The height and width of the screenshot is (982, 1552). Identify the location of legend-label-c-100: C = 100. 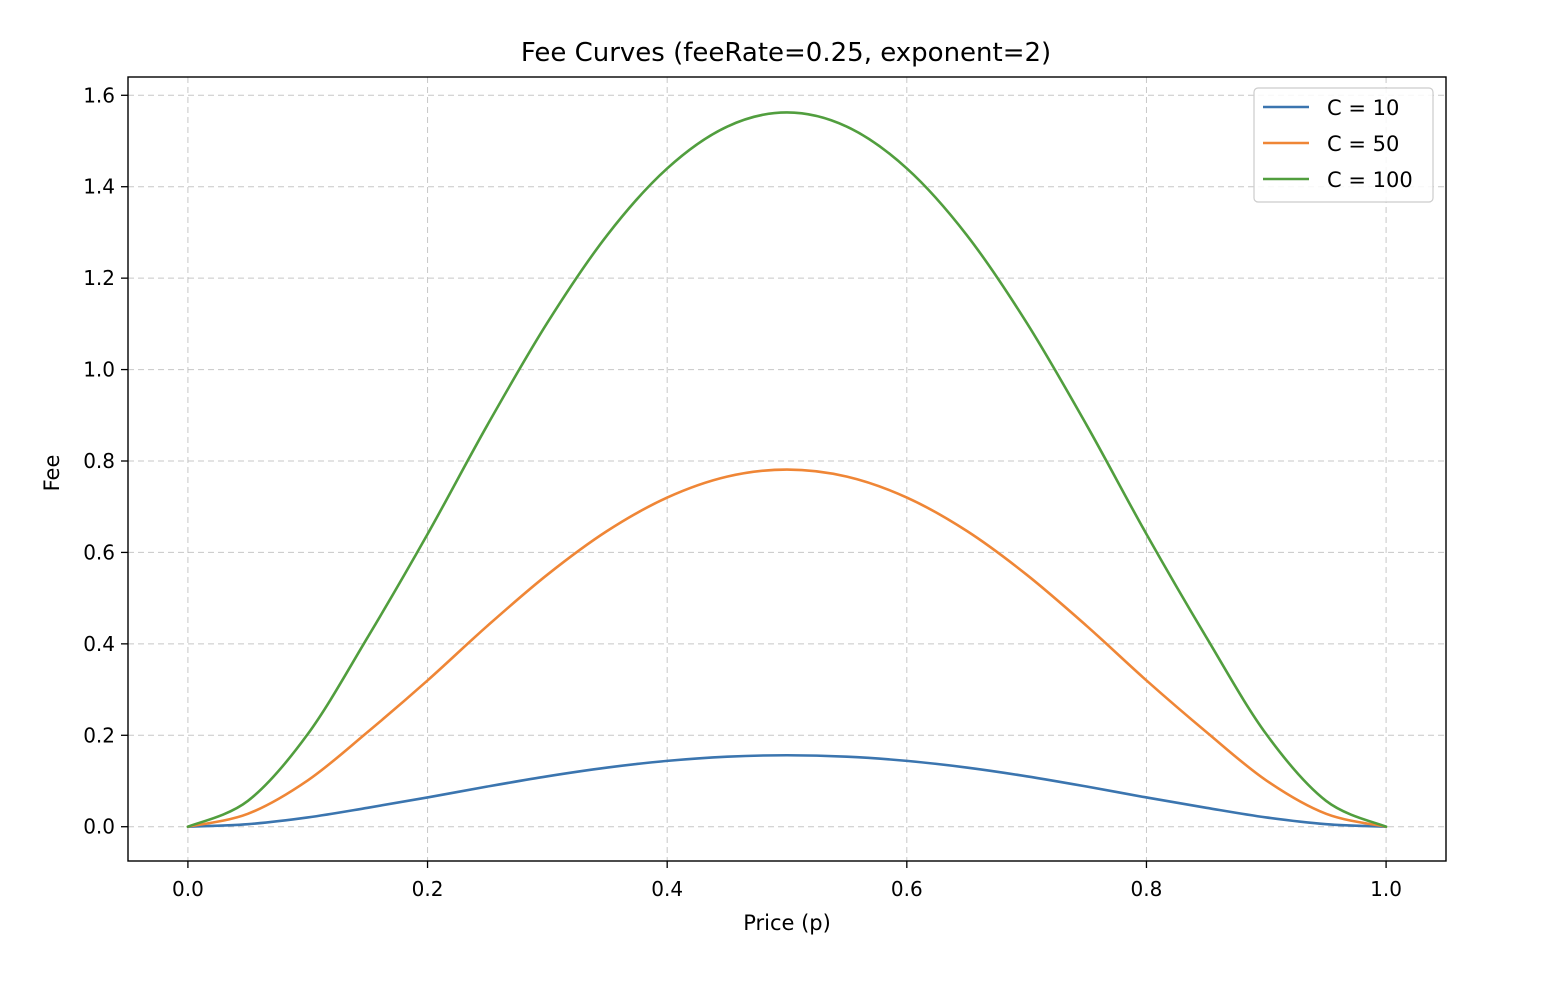
(1370, 180).